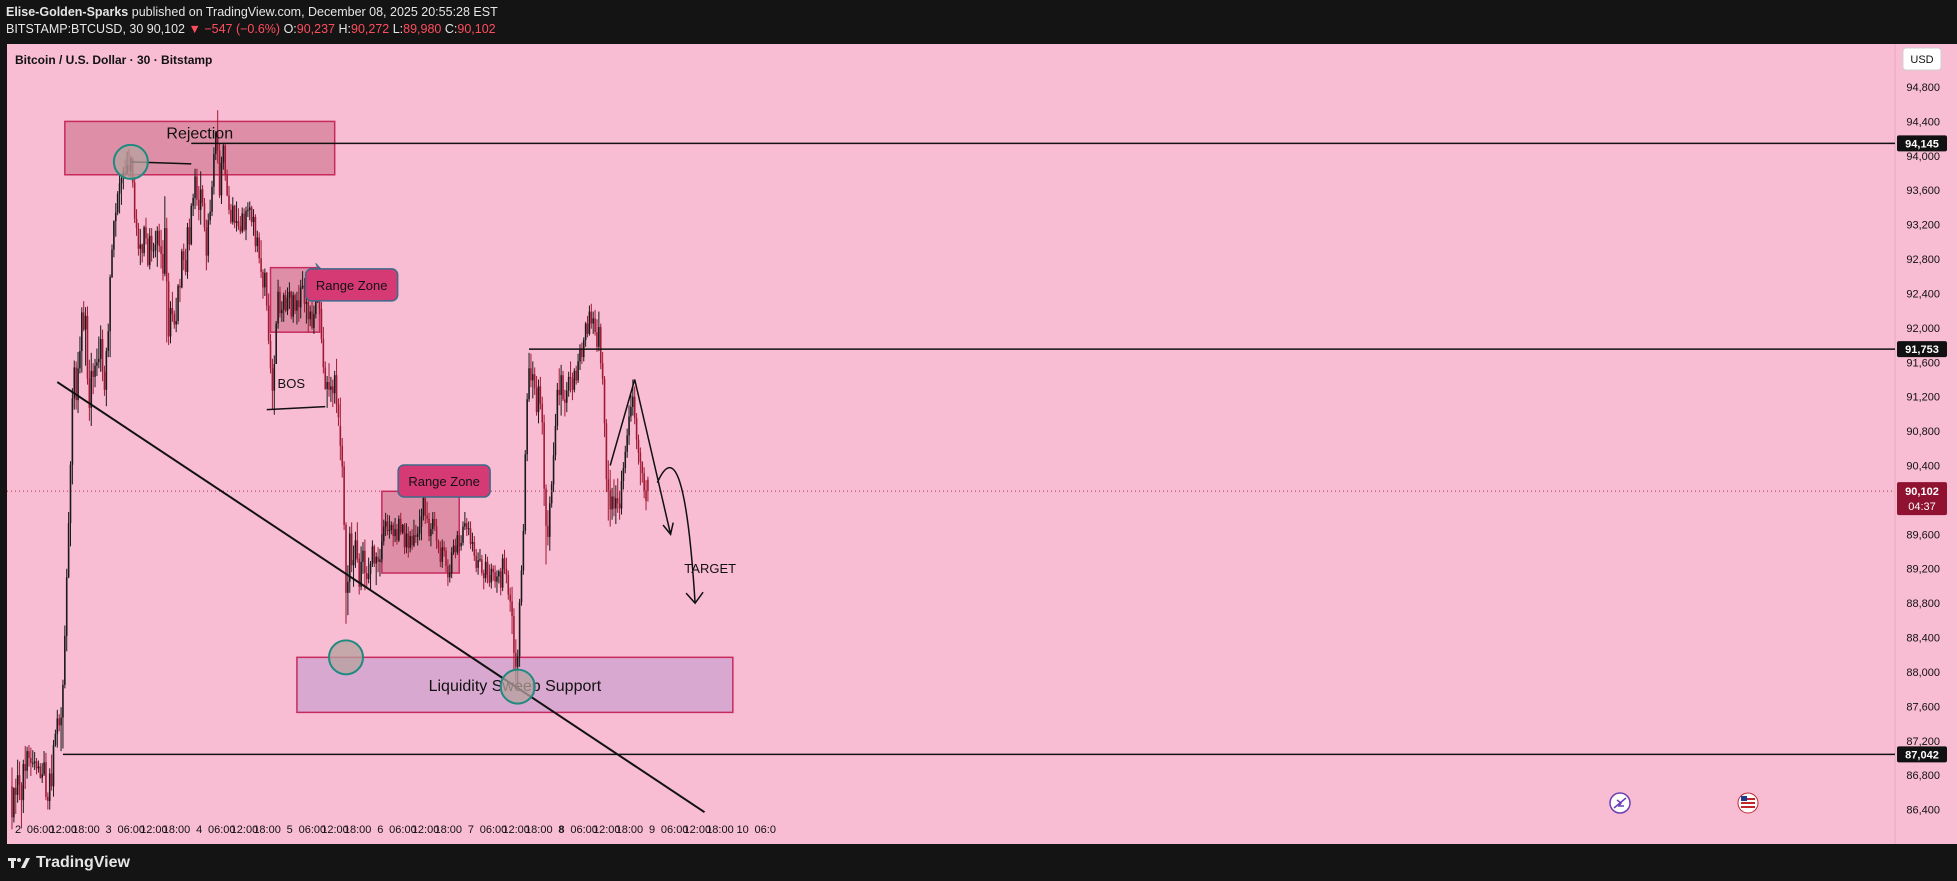  Describe the element at coordinates (1923, 398) in the screenshot. I see `y-tick-label: 91,200` at that location.